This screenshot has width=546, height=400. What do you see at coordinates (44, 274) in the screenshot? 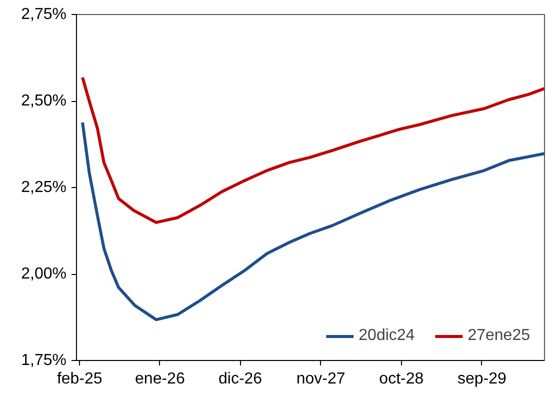
I see `y-tick-label: 2,00%` at bounding box center [44, 274].